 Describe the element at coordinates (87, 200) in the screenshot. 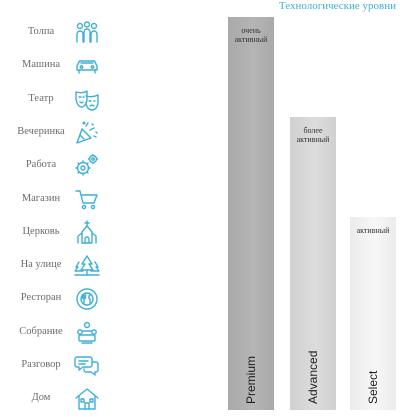

I see `shopping-cart-icon` at that location.